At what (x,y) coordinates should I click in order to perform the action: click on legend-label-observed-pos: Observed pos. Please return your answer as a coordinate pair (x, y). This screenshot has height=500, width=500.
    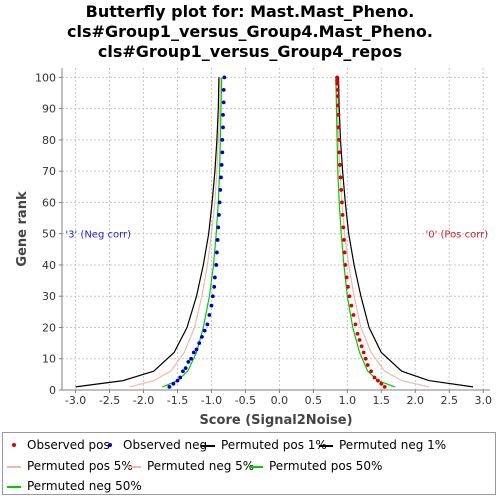
    Looking at the image, I should click on (68, 445).